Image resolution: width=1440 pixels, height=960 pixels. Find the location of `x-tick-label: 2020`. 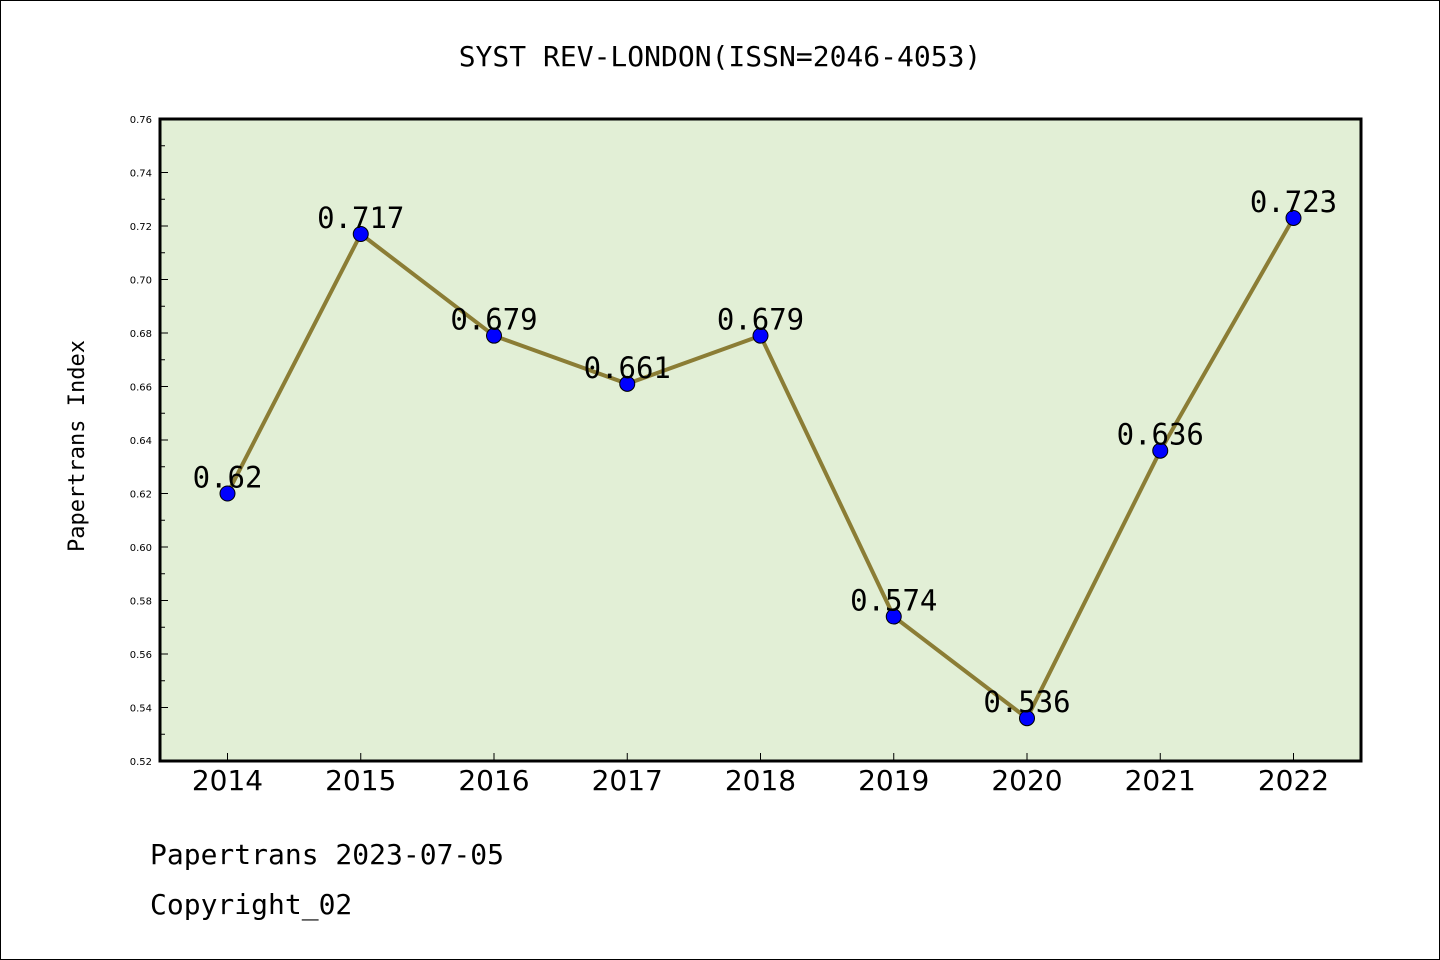

x-tick-label: 2020 is located at coordinates (1026, 780).